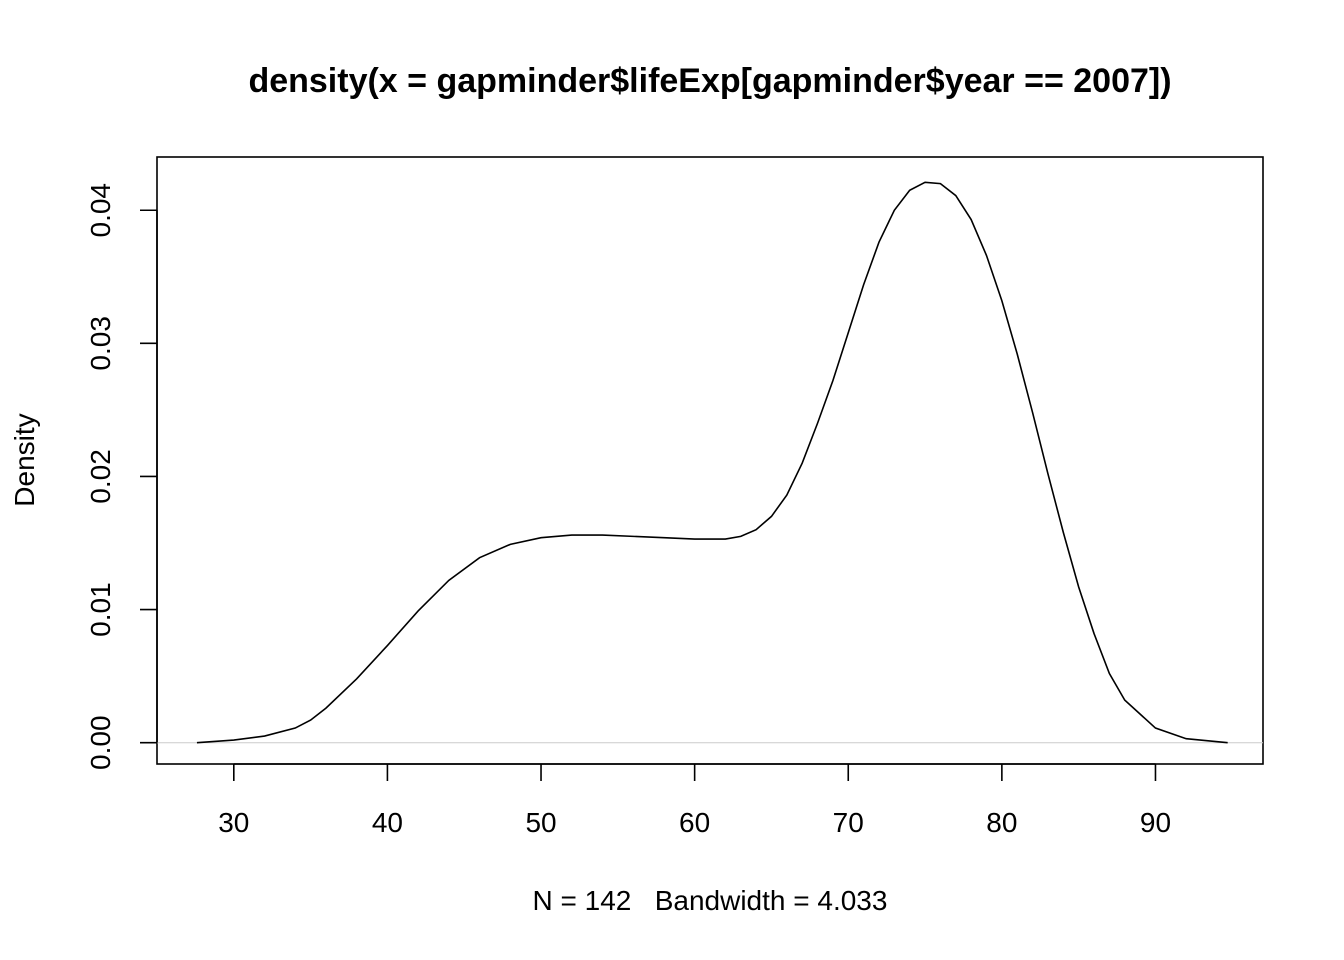  Describe the element at coordinates (100, 210) in the screenshot. I see `y-tick-label: 0.04` at that location.